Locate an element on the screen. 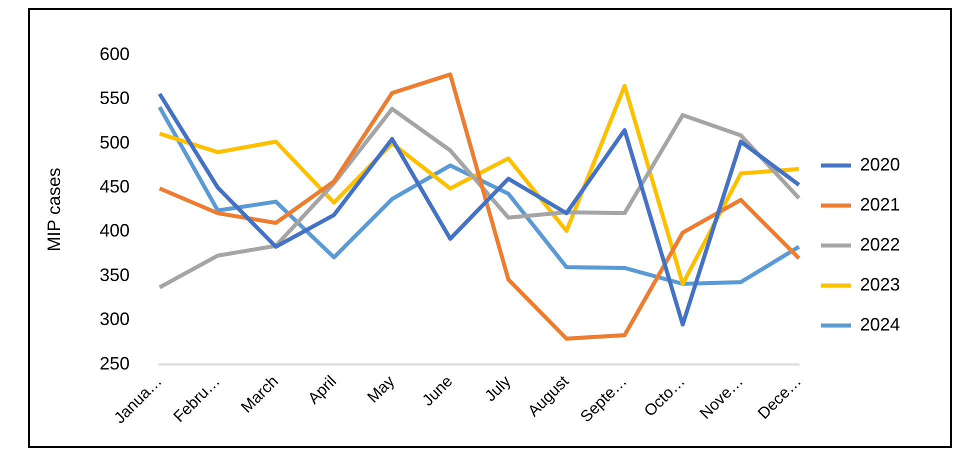 The width and height of the screenshot is (980, 466). x-tick-label: July is located at coordinates (498, 389).